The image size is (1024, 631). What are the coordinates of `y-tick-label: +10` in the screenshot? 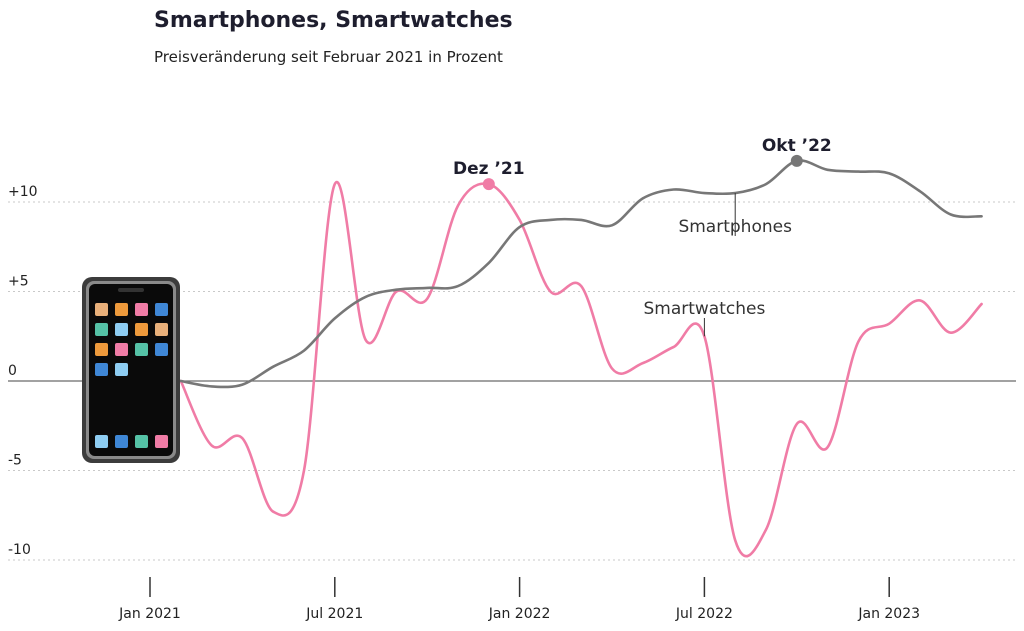 It's located at (23, 192).